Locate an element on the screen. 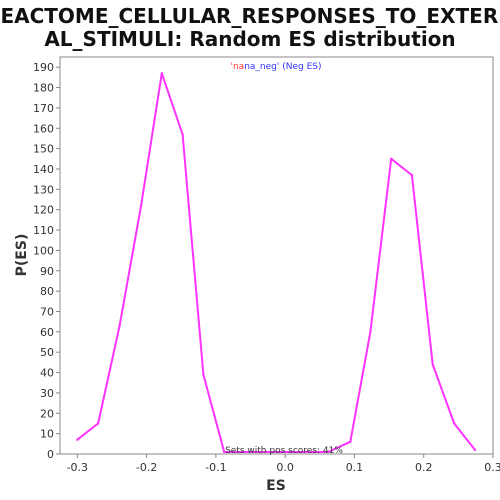  y-tick-label: 160 is located at coordinates (43, 128).